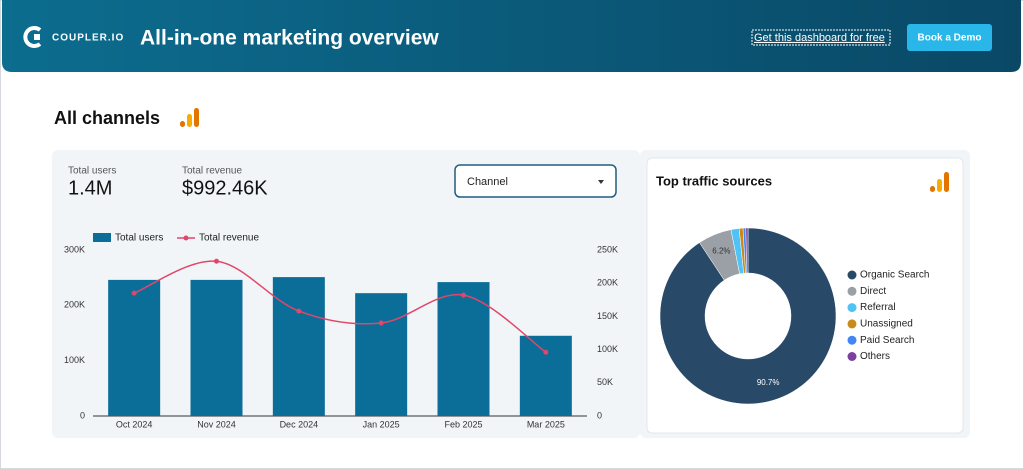  What do you see at coordinates (878, 307) in the screenshot?
I see `legend-label: Referral` at bounding box center [878, 307].